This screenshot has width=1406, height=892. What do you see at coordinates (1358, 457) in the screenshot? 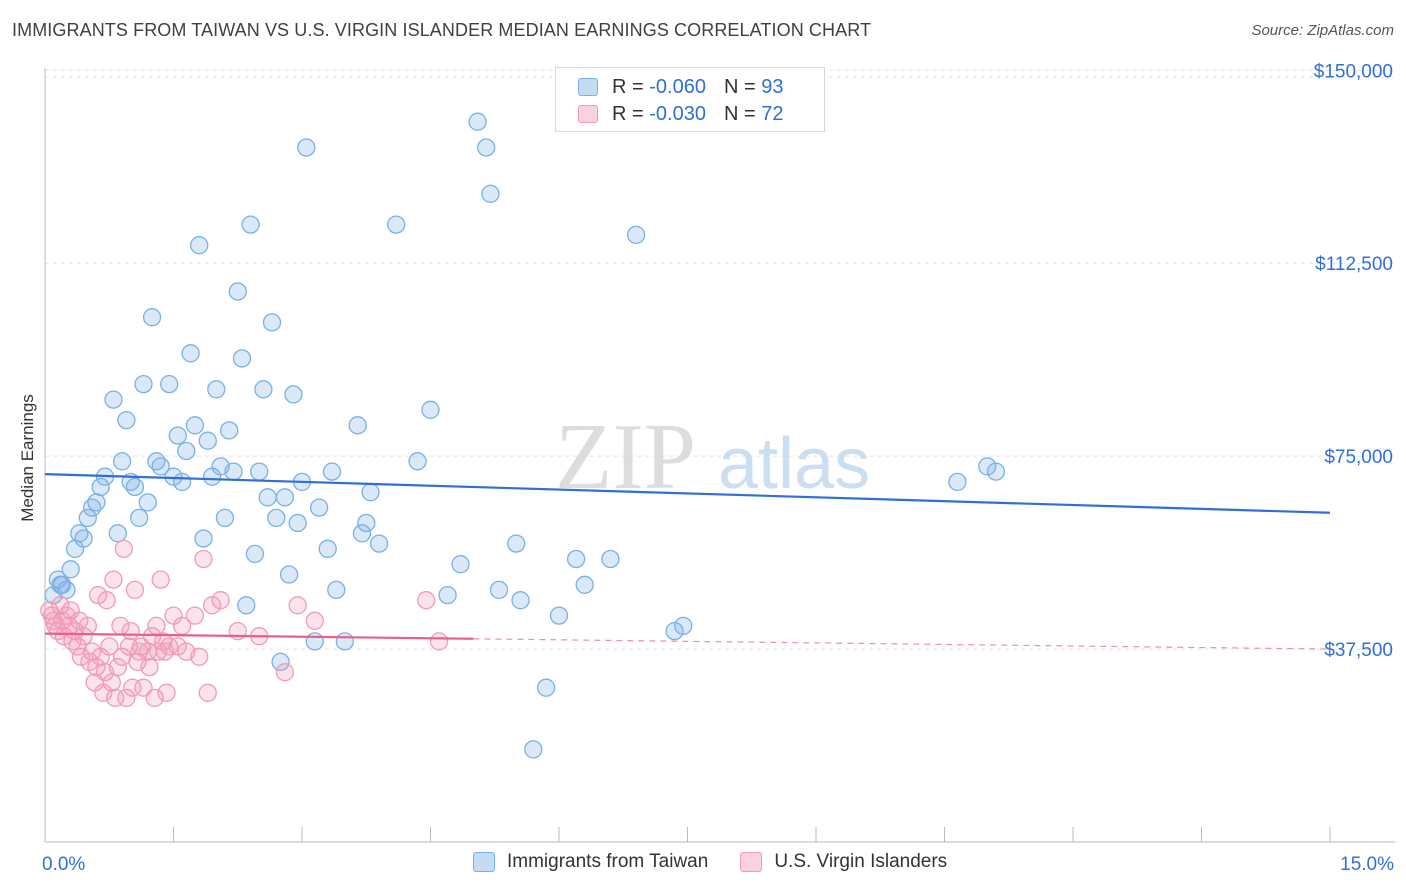
I see `y-tick-label: $75,000` at bounding box center [1358, 457].